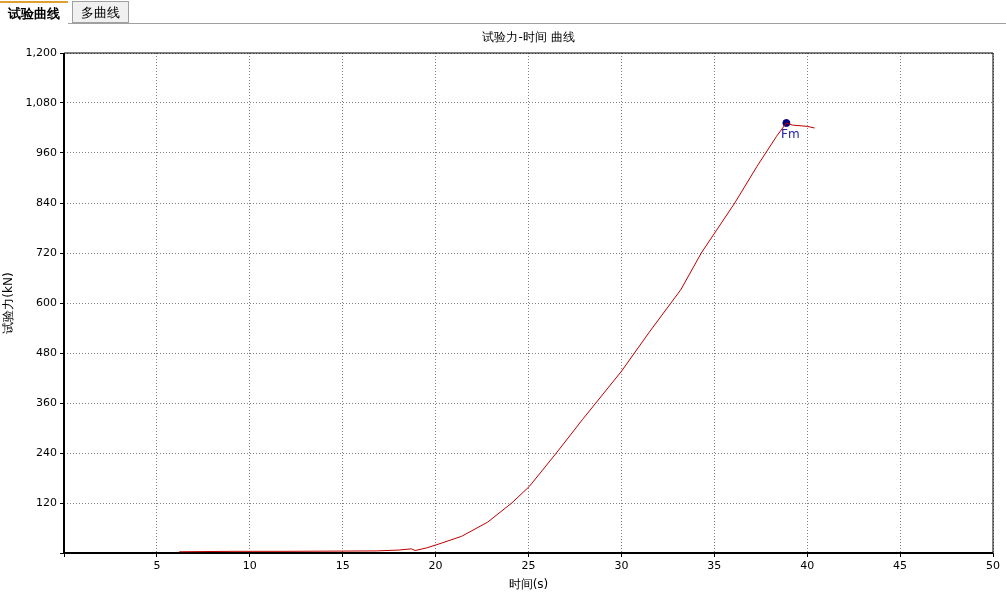  What do you see at coordinates (46, 302) in the screenshot?
I see `y-tick-label: 600` at bounding box center [46, 302].